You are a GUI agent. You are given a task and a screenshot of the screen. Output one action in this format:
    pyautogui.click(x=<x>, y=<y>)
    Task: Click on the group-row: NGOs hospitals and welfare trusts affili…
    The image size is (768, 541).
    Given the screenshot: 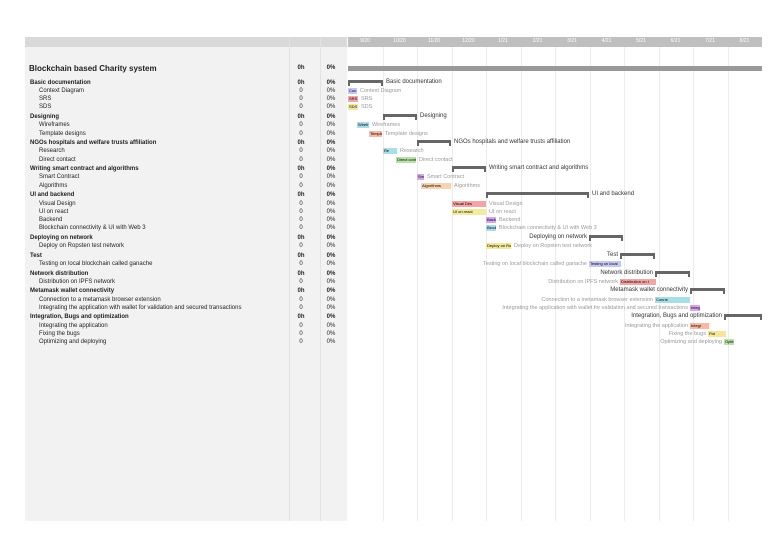 What is the action you would take?
    pyautogui.click(x=186, y=143)
    